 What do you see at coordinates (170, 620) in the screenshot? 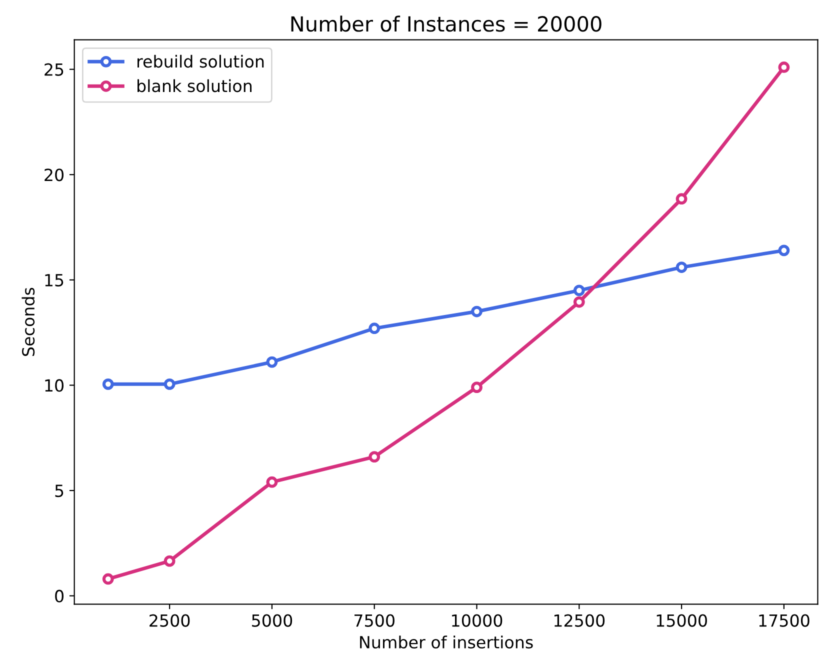
I see `x-tick-label: 2500` at bounding box center [170, 620].